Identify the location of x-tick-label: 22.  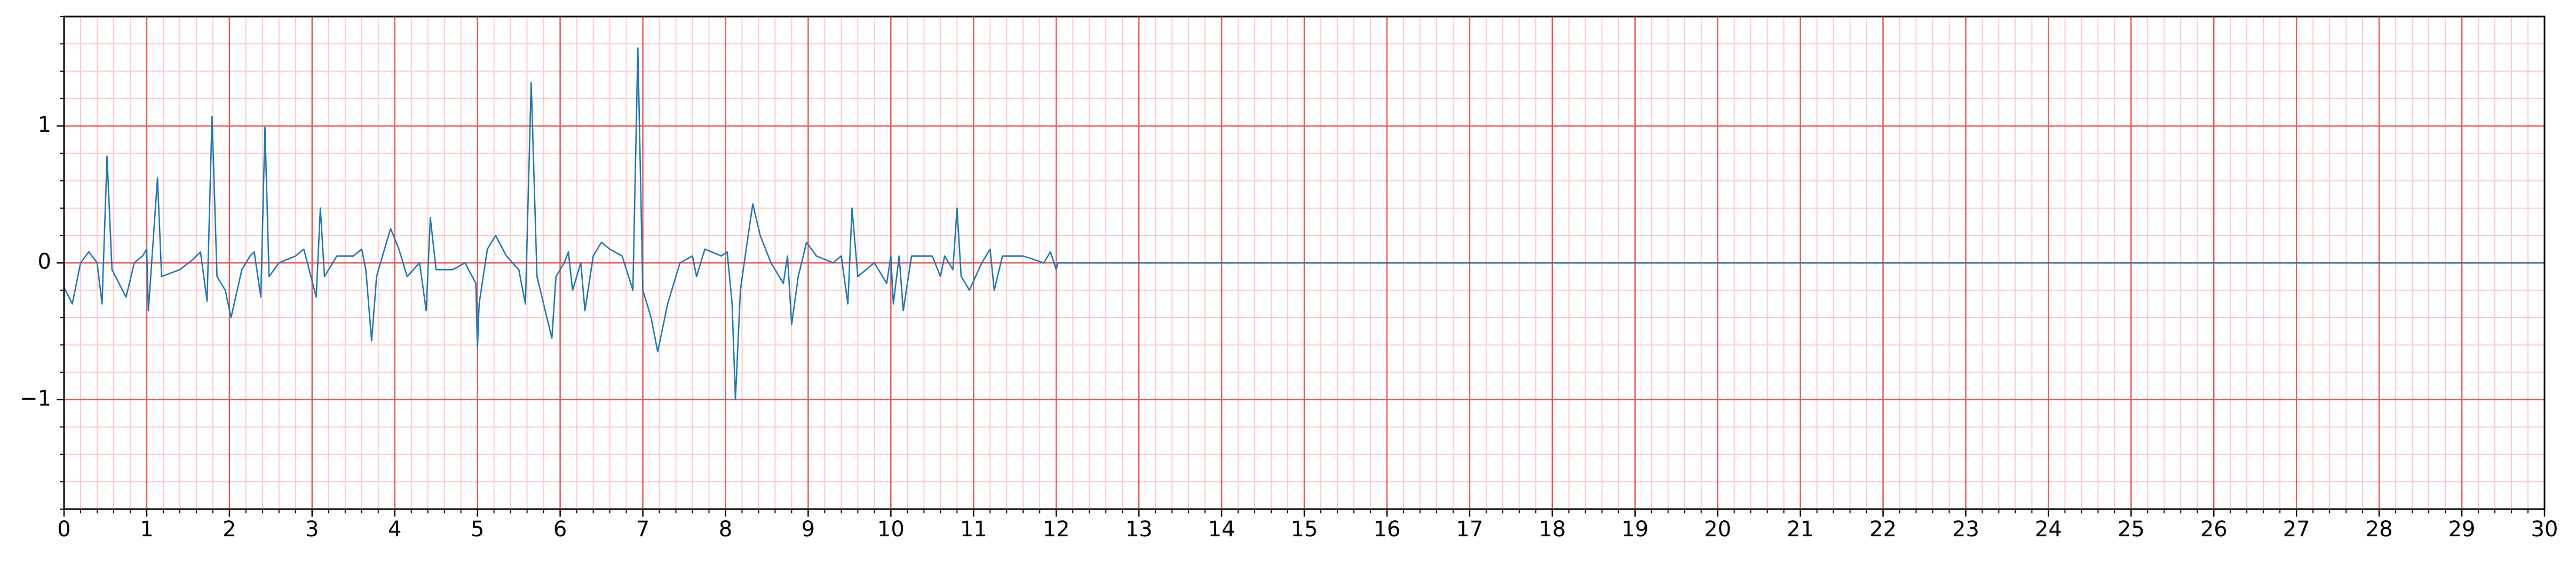
(1883, 529).